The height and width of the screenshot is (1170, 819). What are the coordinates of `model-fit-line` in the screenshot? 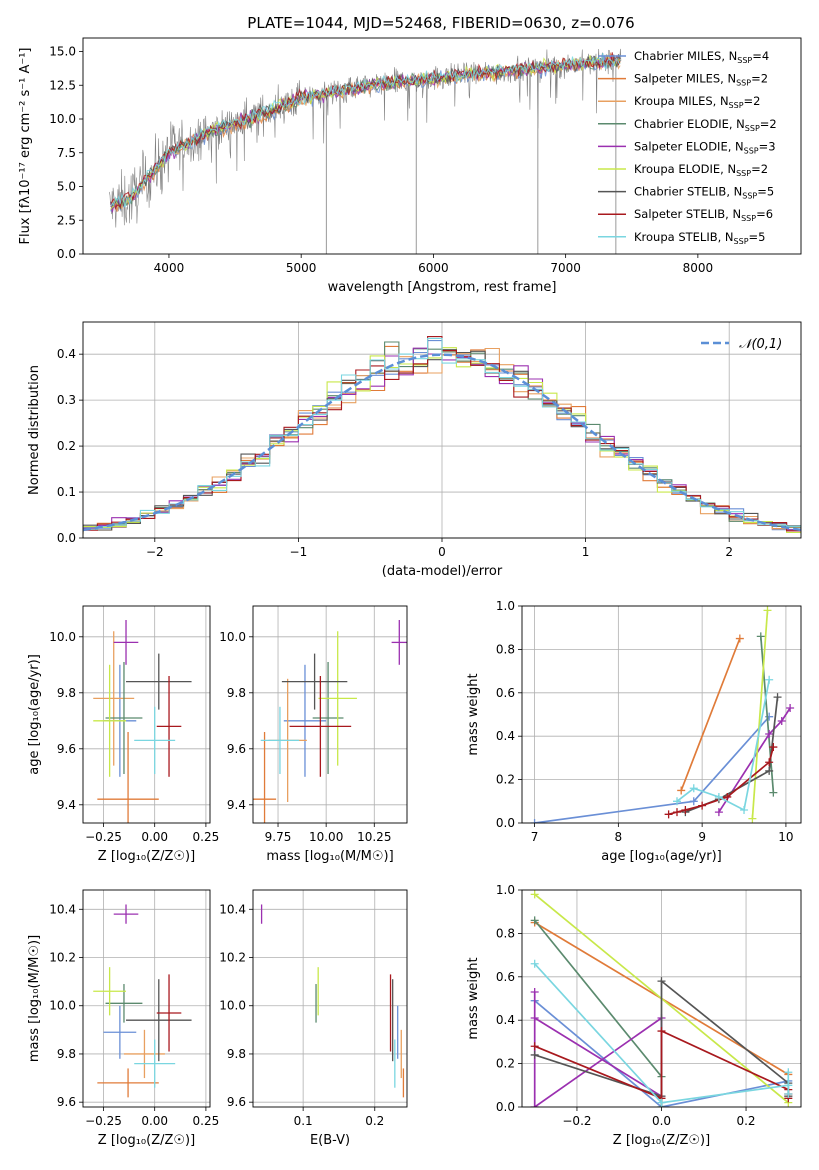 It's located at (365, 132).